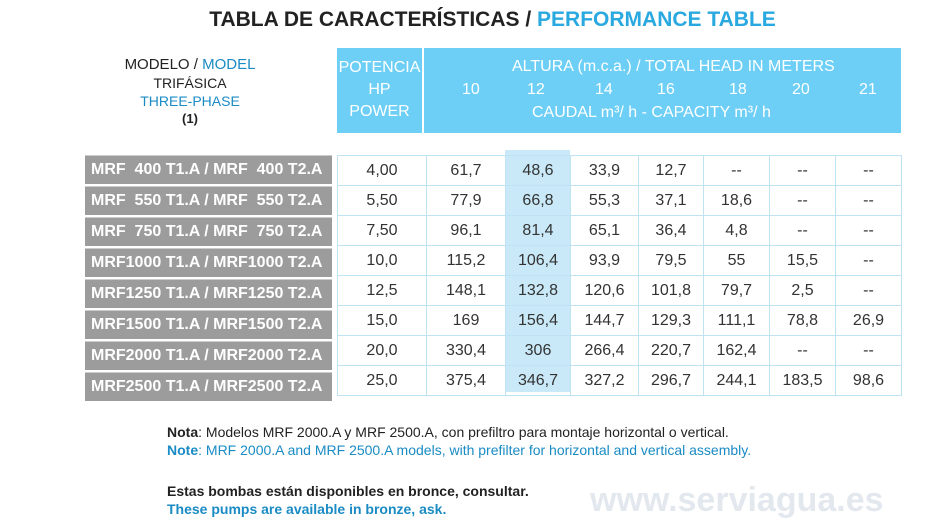 The image size is (928, 525). Describe the element at coordinates (736, 350) in the screenshot. I see `capacity-cell: 162,4` at that location.